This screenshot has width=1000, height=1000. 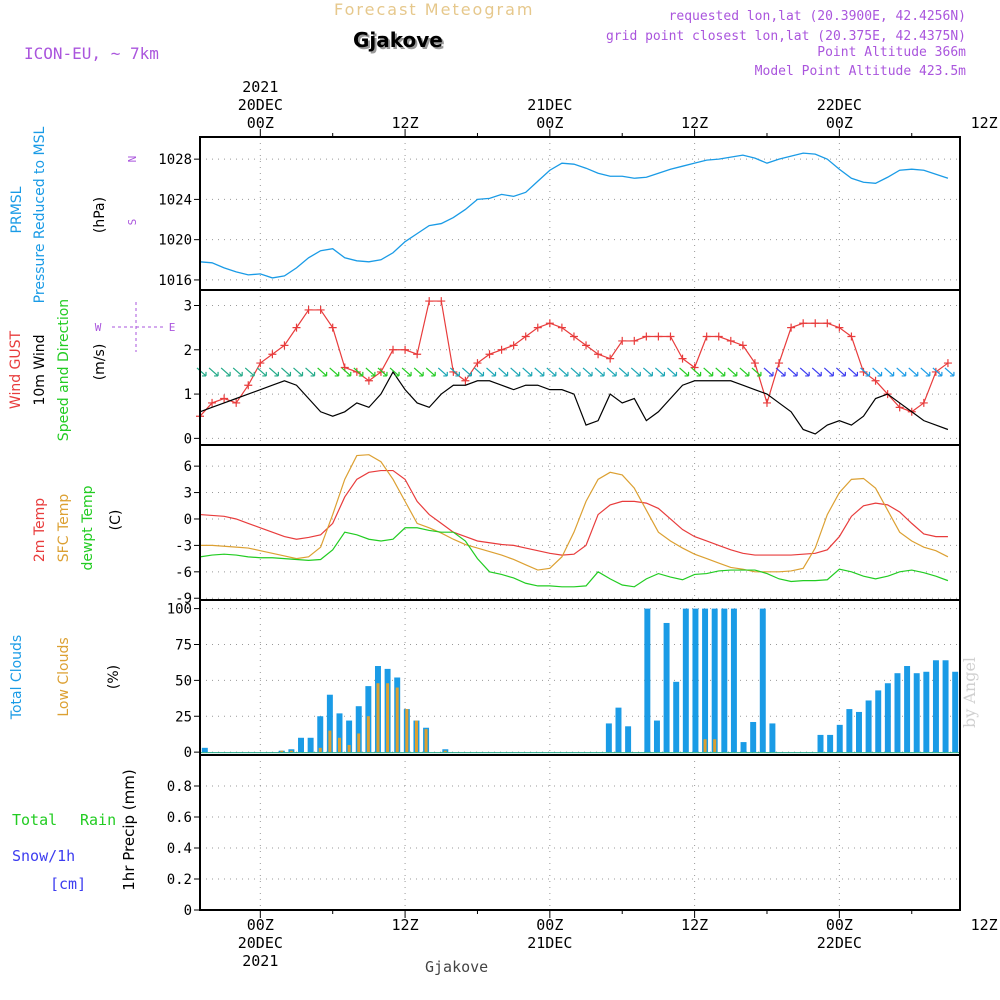 What do you see at coordinates (188, 351) in the screenshot?
I see `y-tick-label: 2` at bounding box center [188, 351].